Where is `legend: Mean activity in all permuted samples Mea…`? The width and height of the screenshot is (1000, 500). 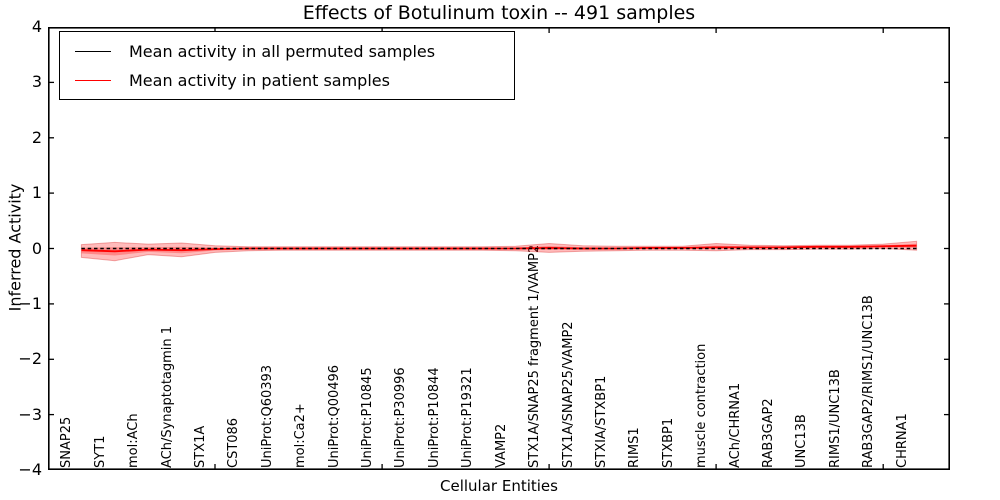
legend: Mean activity in all permuted samples Mea… is located at coordinates (287, 65).